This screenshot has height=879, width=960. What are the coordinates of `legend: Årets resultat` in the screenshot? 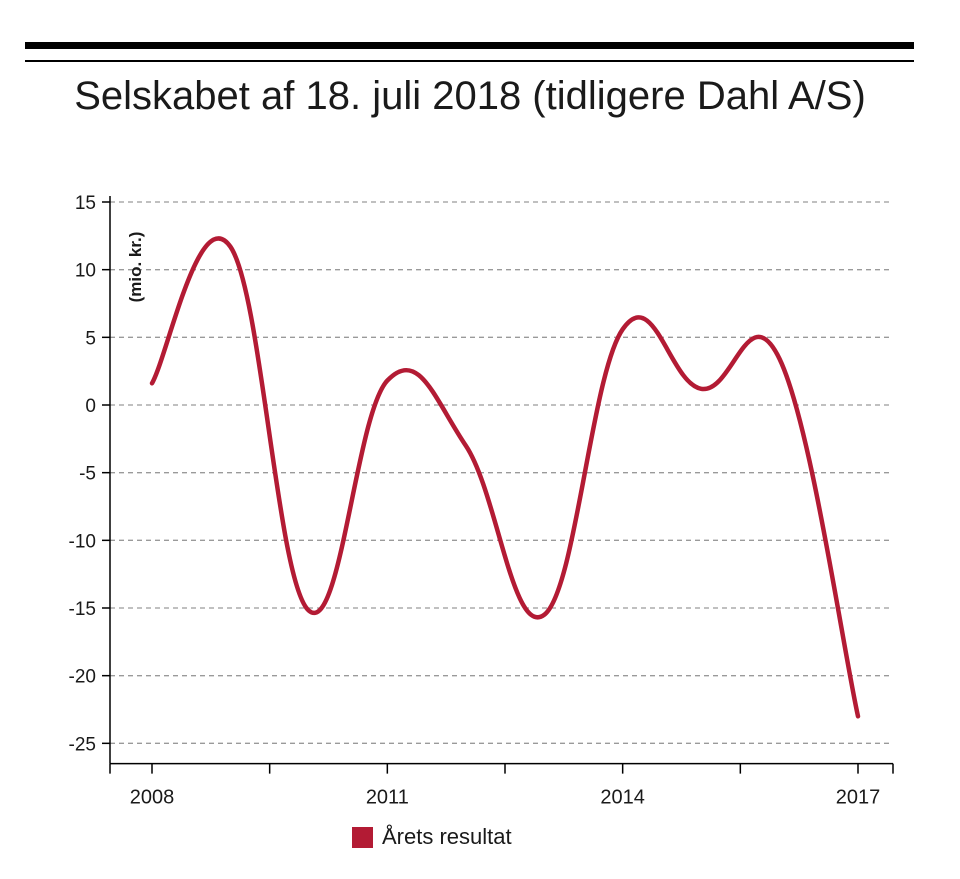 It's located at (432, 837).